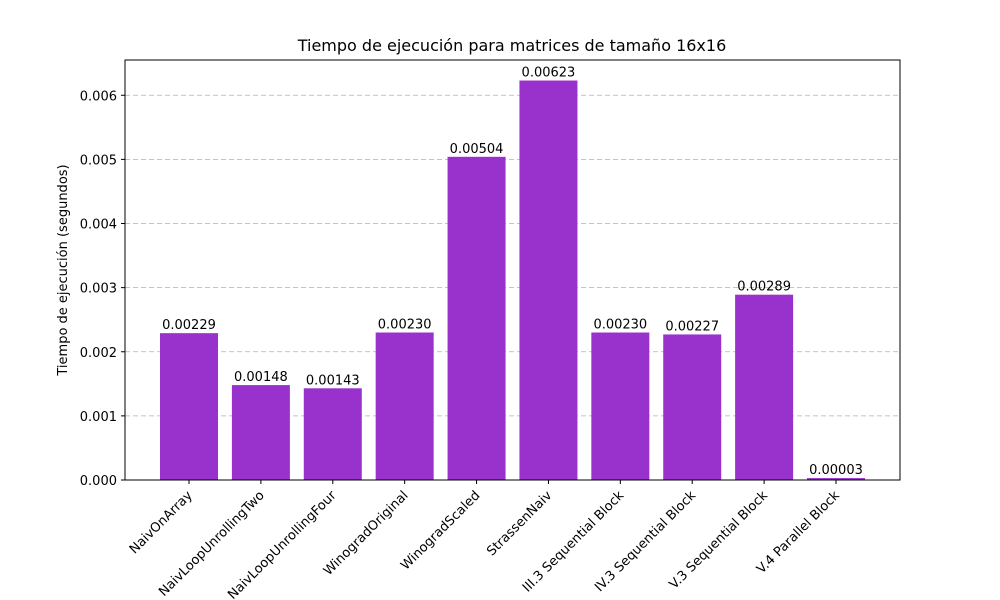 This screenshot has height=600, width=1000. What do you see at coordinates (764, 287) in the screenshot?
I see `bar-value-label: 0.00289` at bounding box center [764, 287].